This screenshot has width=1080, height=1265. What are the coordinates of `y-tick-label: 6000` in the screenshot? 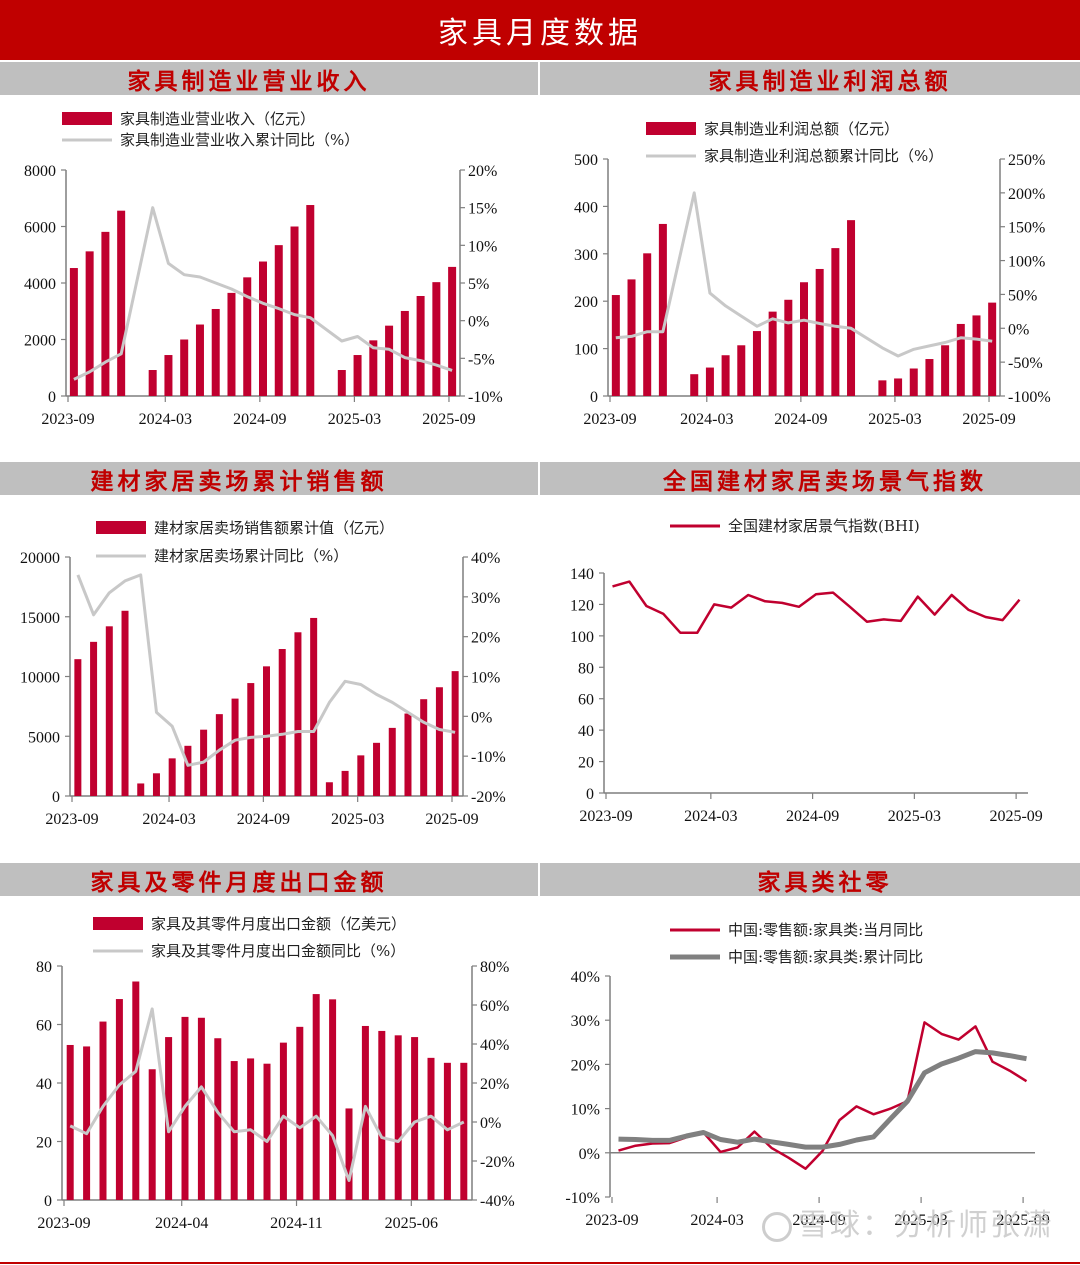 It's located at (40, 228).